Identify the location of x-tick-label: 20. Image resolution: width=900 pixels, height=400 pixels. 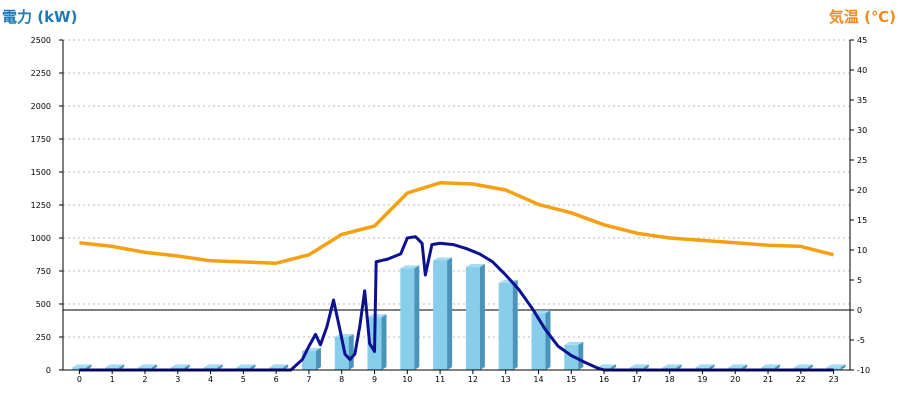
(735, 379).